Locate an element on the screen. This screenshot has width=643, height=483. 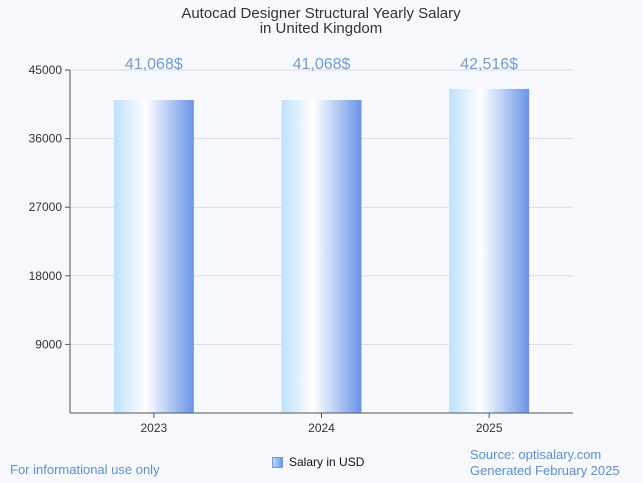
disclaimer-text: For informational use only is located at coordinates (85, 469).